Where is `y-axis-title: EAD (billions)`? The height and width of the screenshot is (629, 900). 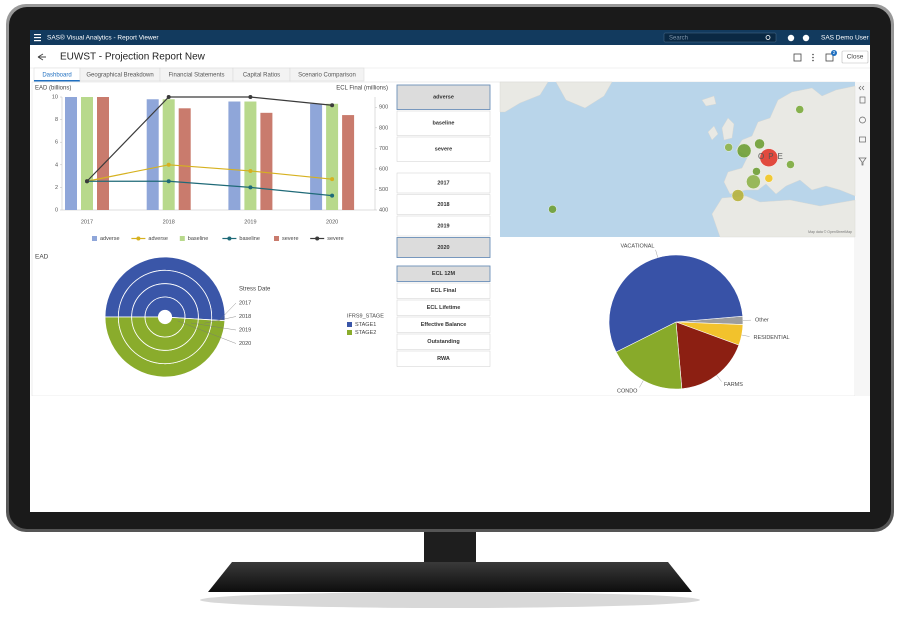 y-axis-title: EAD (billions) is located at coordinates (53, 89).